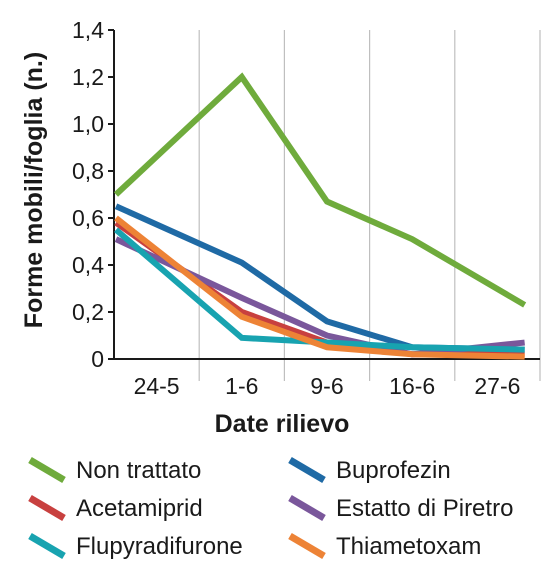 The width and height of the screenshot is (548, 573). I want to click on x-tick-label: 9-6, so click(326, 386).